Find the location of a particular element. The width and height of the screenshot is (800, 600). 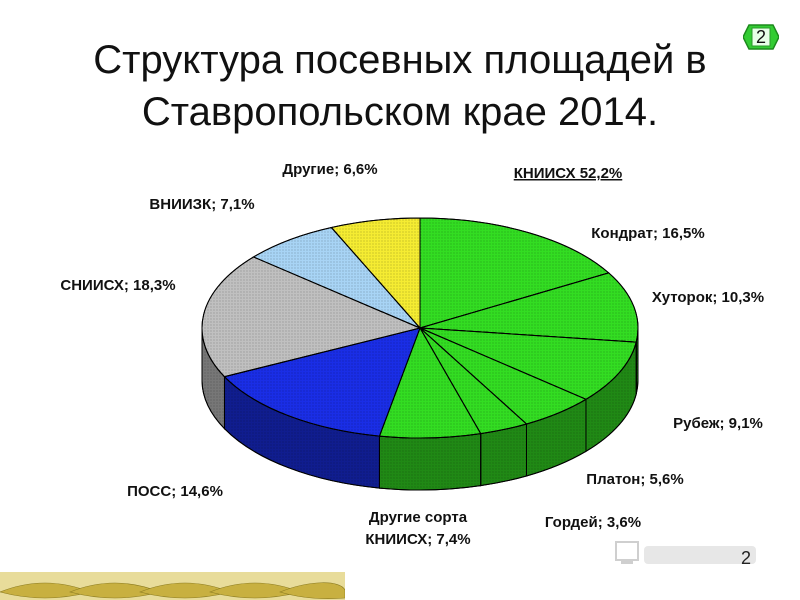

label-rubezh: Рубеж; 9,1% is located at coordinates (718, 423).